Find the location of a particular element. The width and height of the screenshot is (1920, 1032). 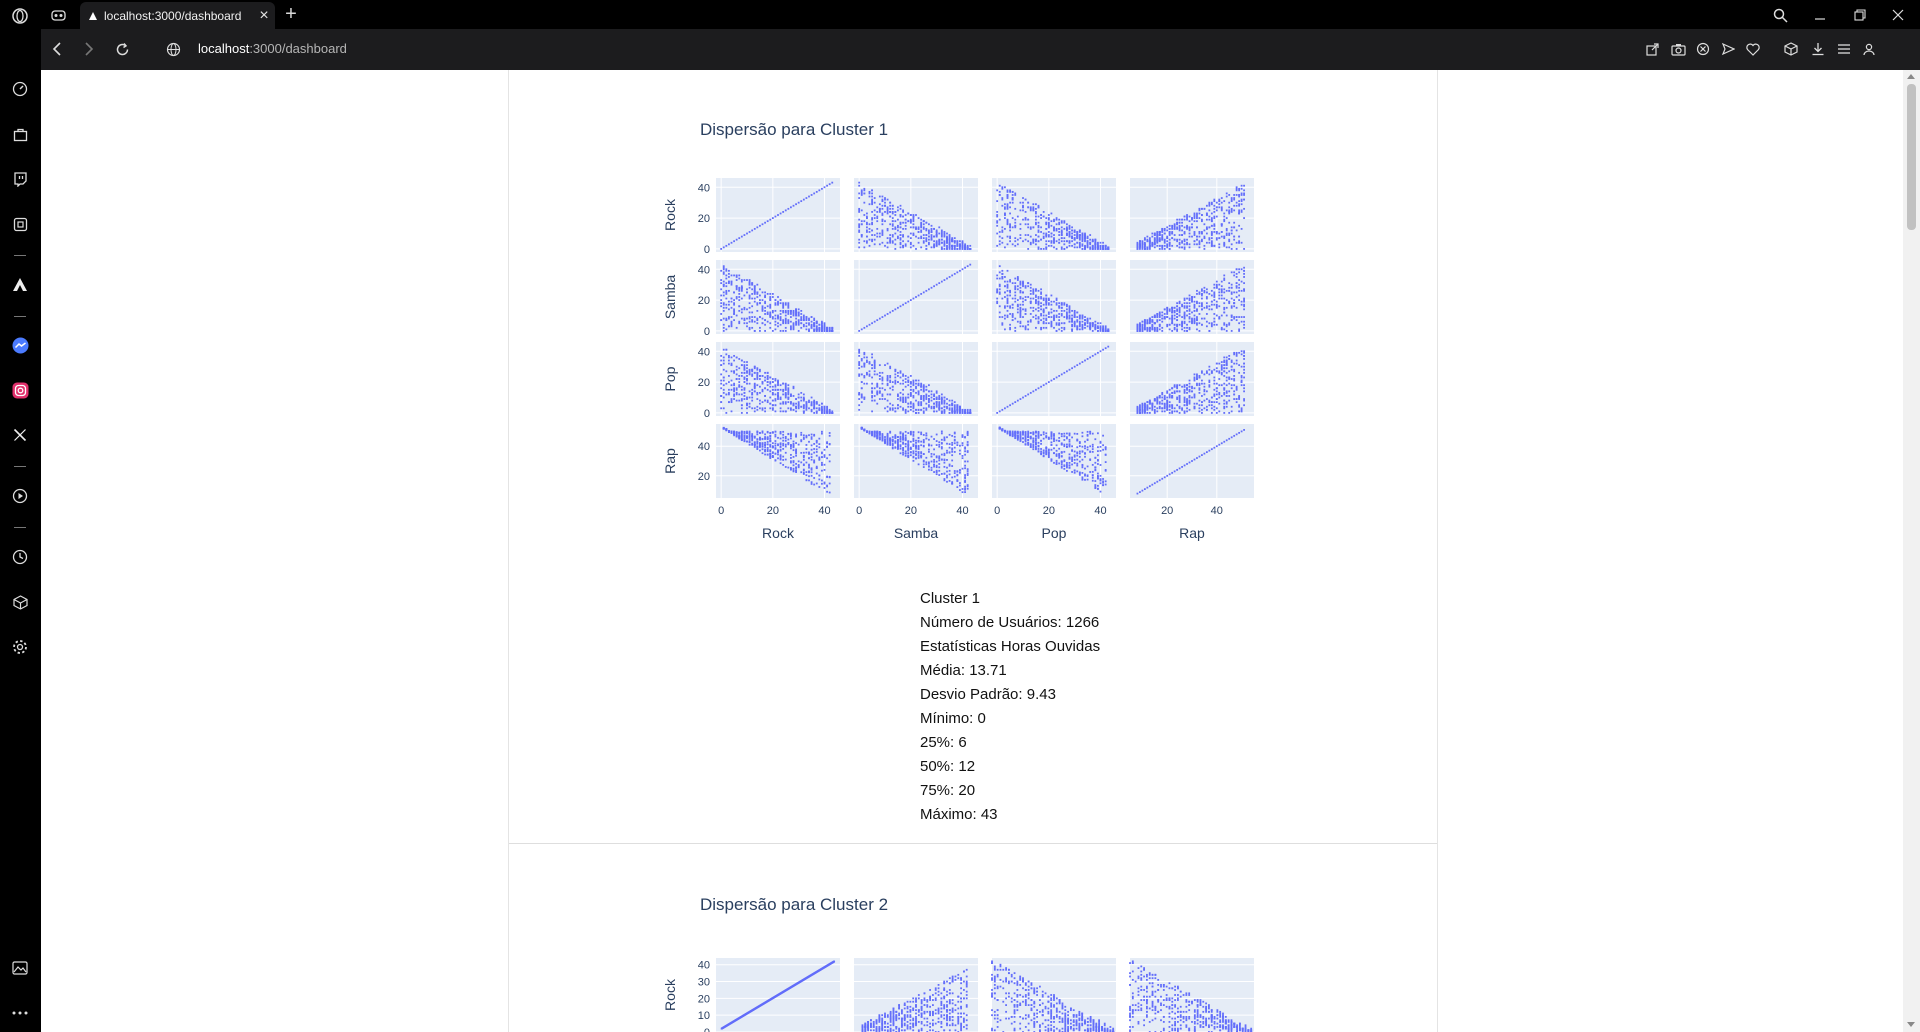

address-bar: localhost:3000/dashboard is located at coordinates (272, 48).